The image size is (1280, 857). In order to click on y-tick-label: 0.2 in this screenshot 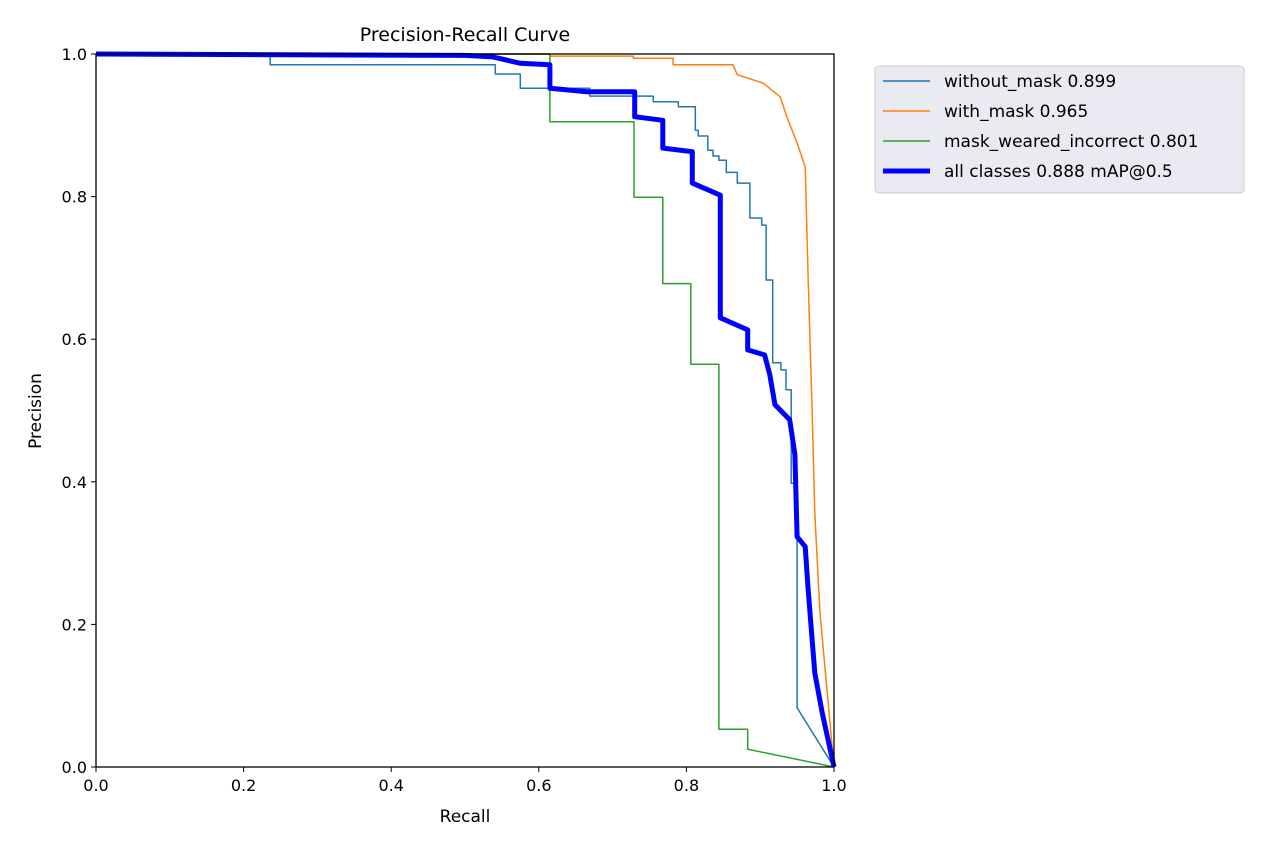, I will do `click(74, 624)`.